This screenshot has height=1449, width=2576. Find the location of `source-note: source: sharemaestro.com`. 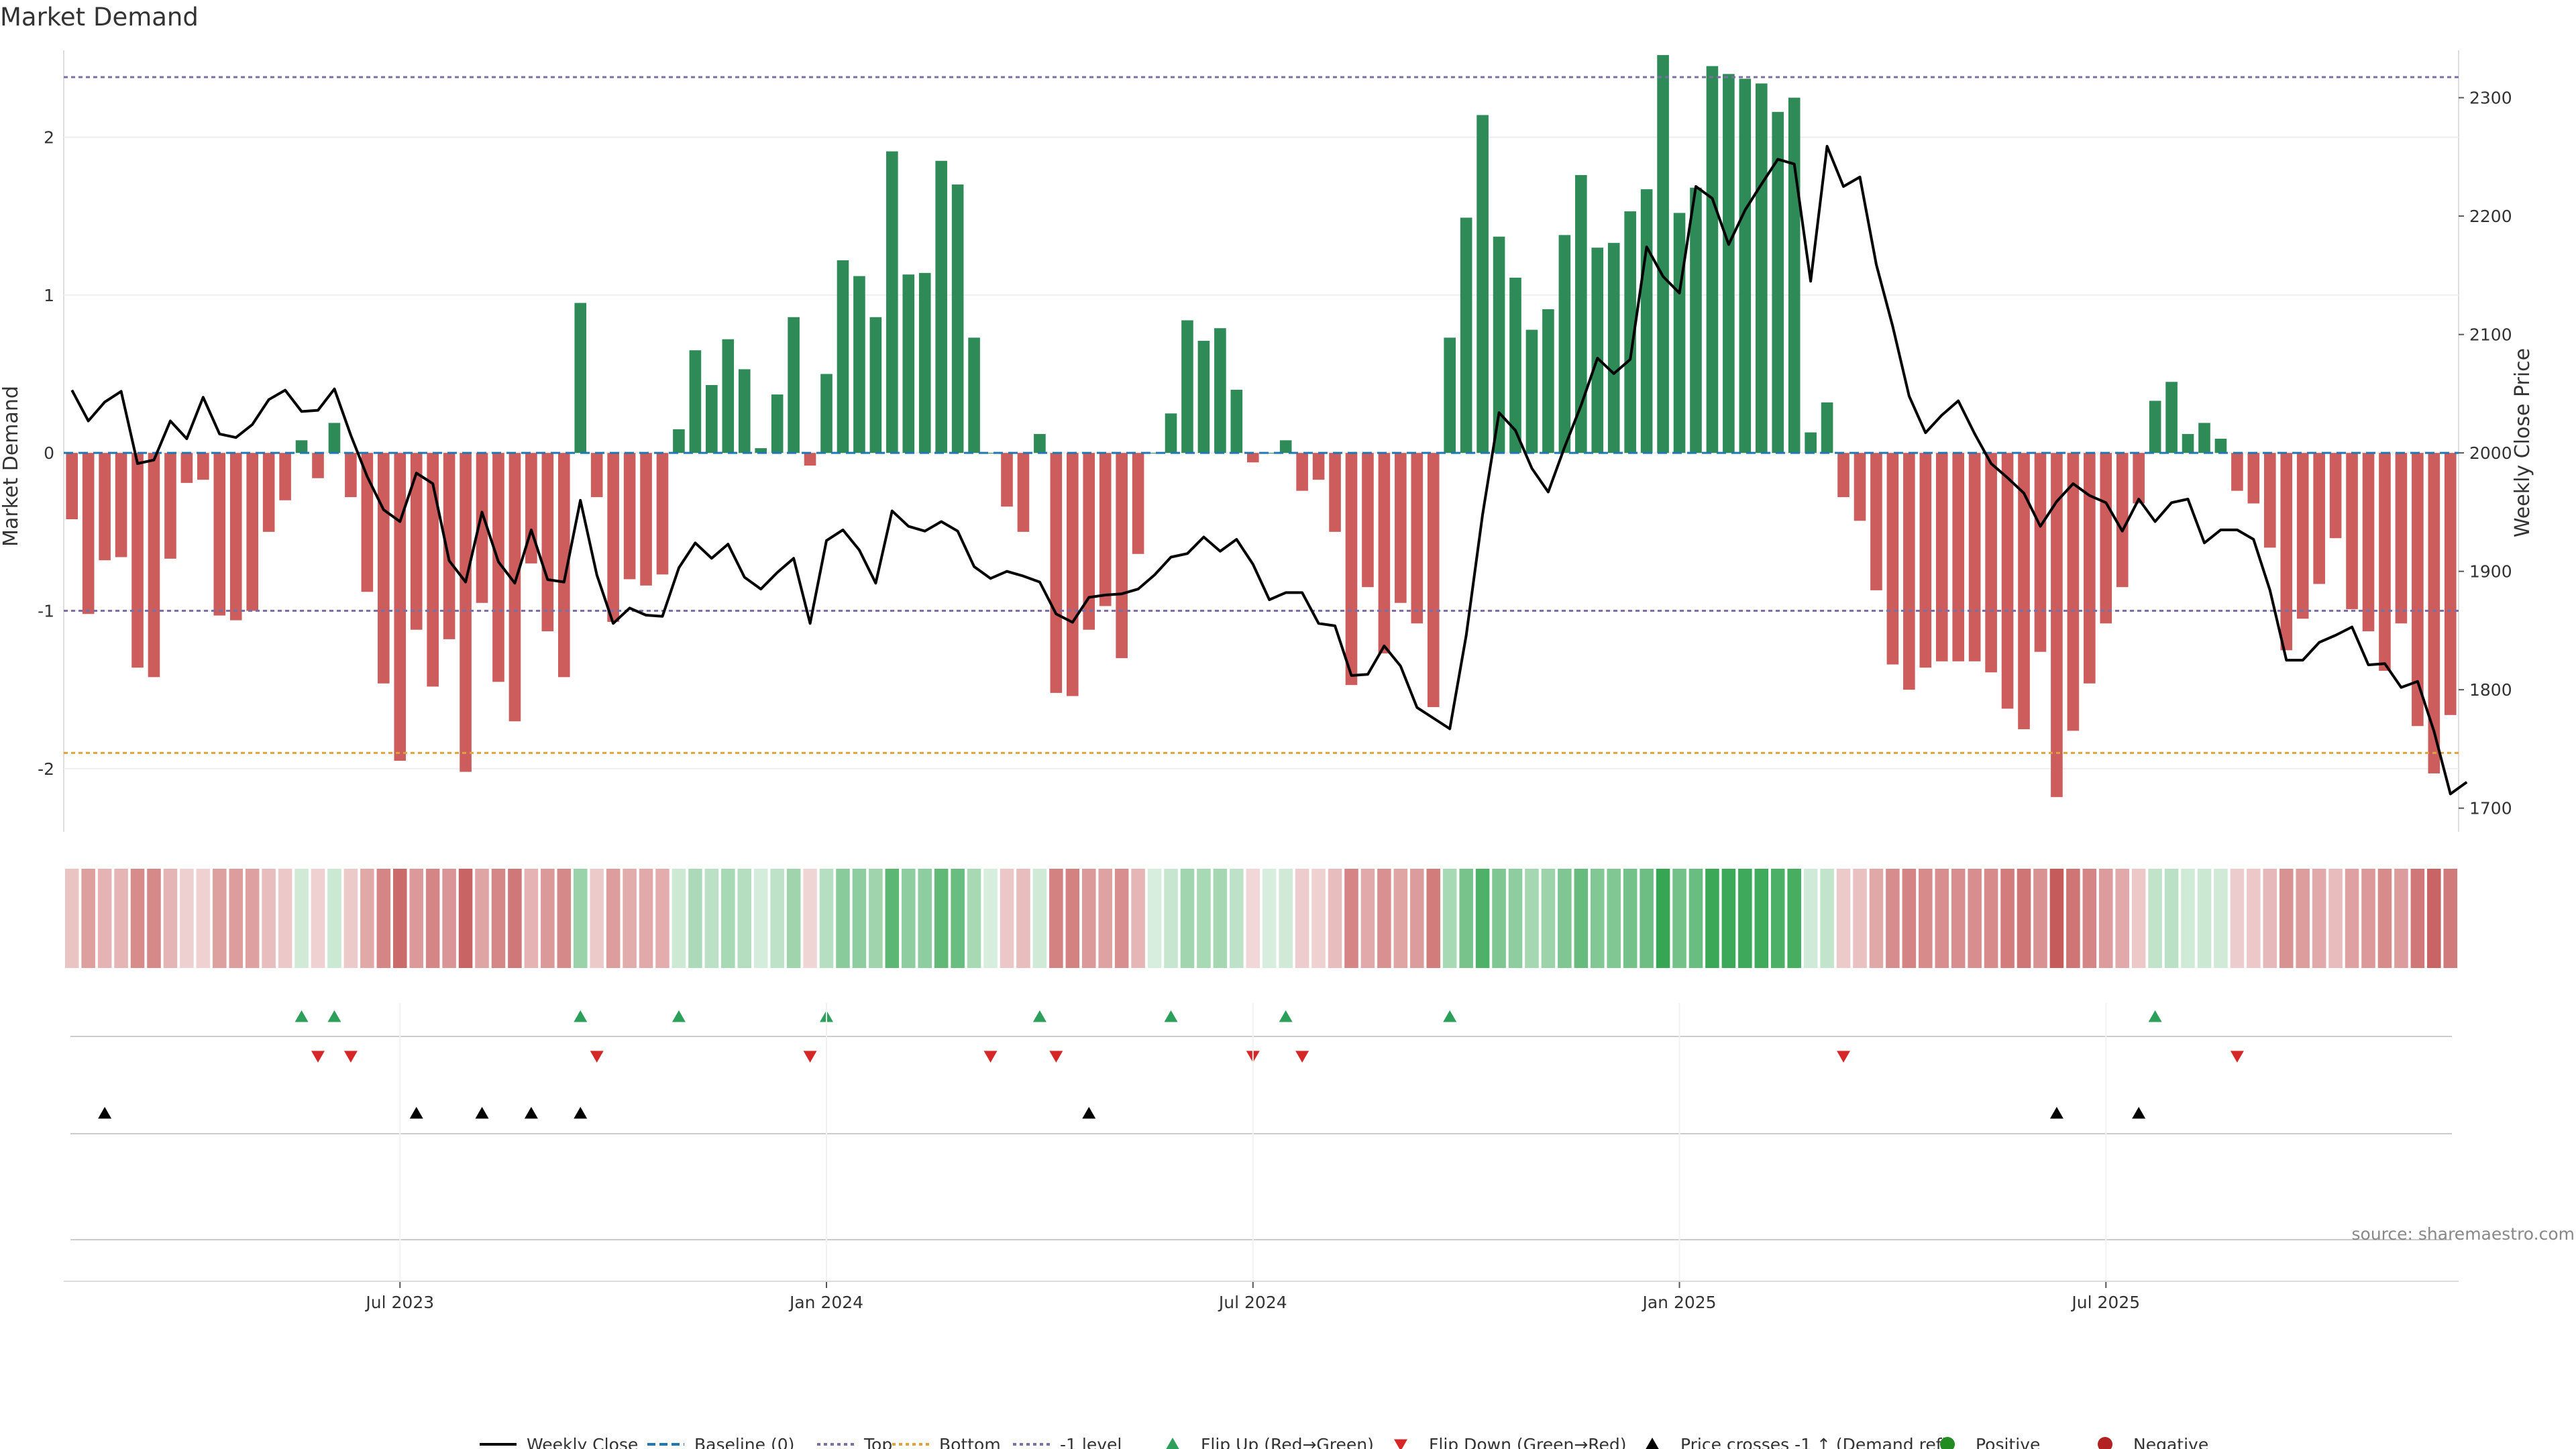

source-note: source: sharemaestro.com is located at coordinates (2463, 1234).